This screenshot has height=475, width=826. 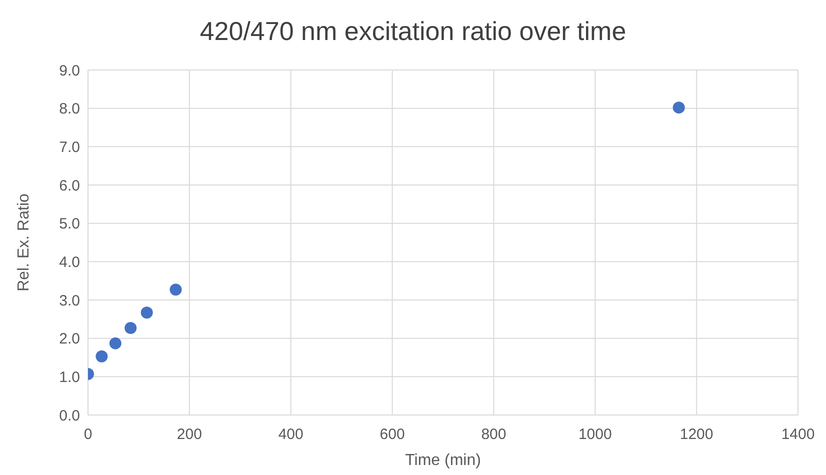 What do you see at coordinates (595, 434) in the screenshot?
I see `x-tick-label: 1000` at bounding box center [595, 434].